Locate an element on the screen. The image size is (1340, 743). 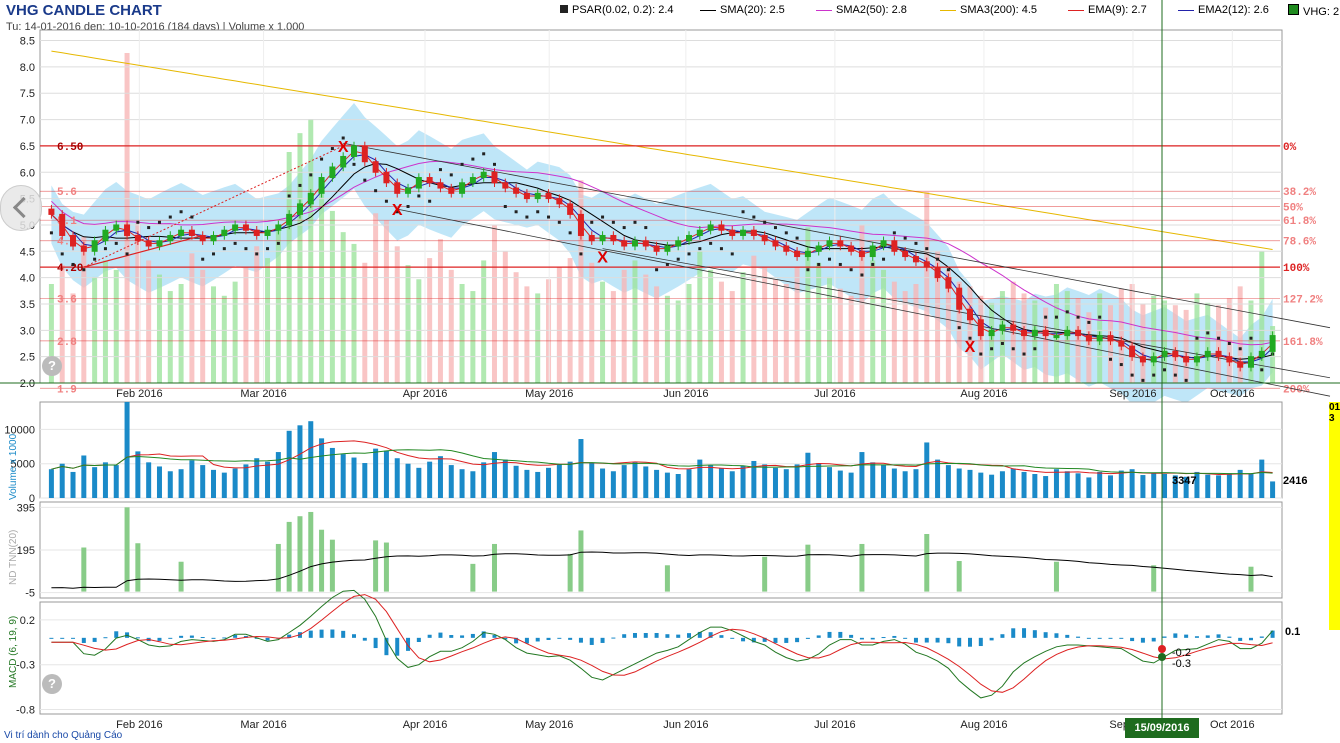
nd-y-tick: 395 is located at coordinates (26, 508).